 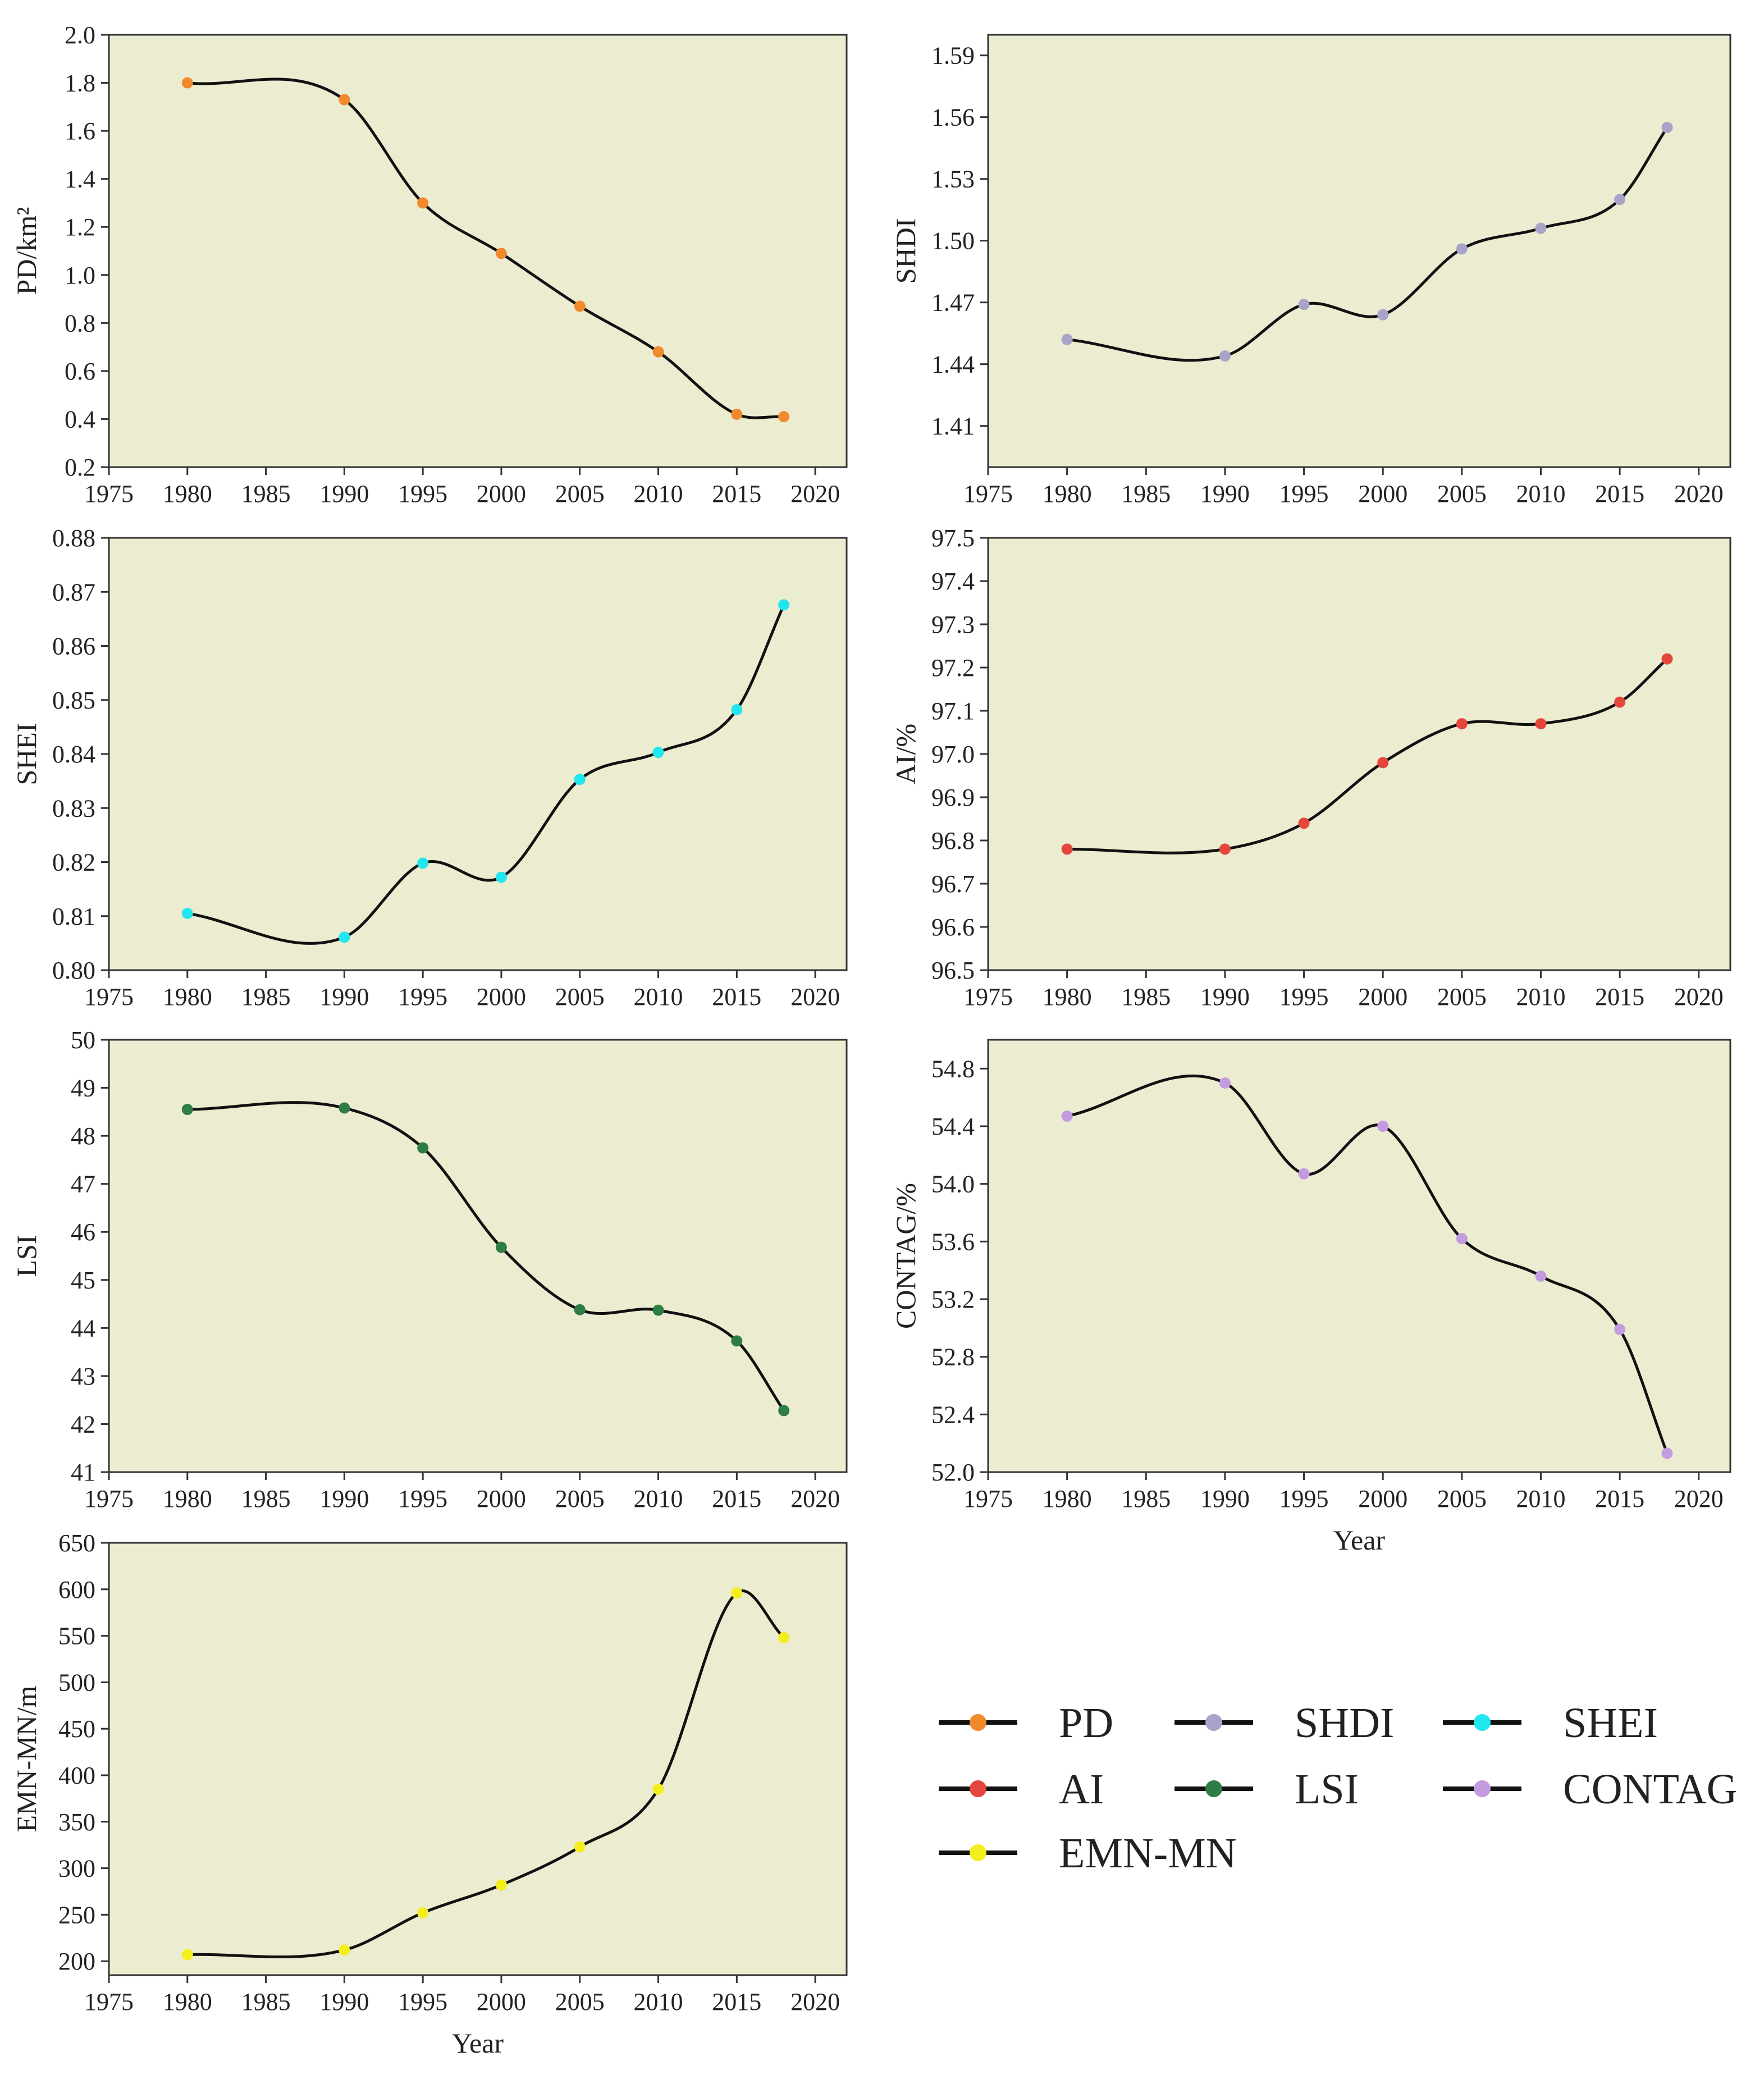 What do you see at coordinates (1081, 1789) in the screenshot?
I see `legend-label: AI` at bounding box center [1081, 1789].